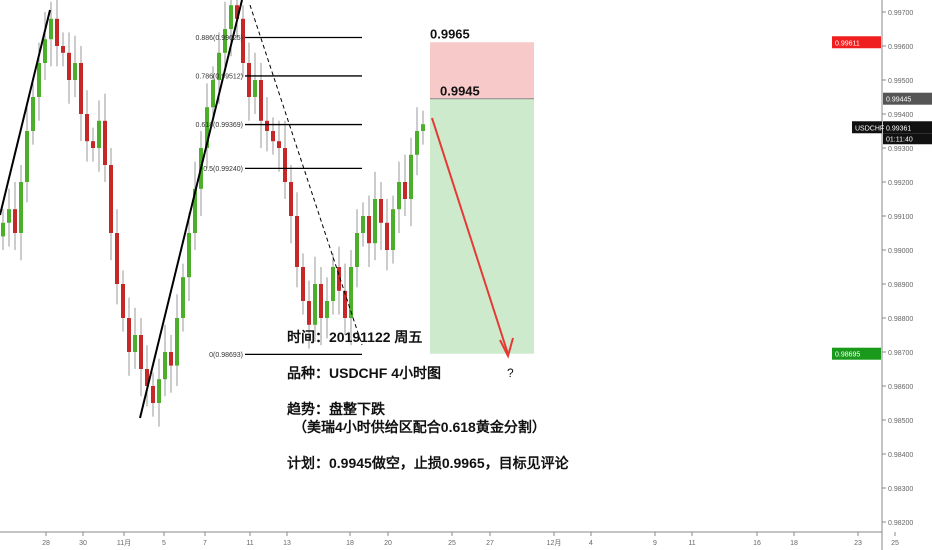 Image resolution: width=932 pixels, height=550 pixels. I want to click on time-tick-label: 5, so click(164, 543).